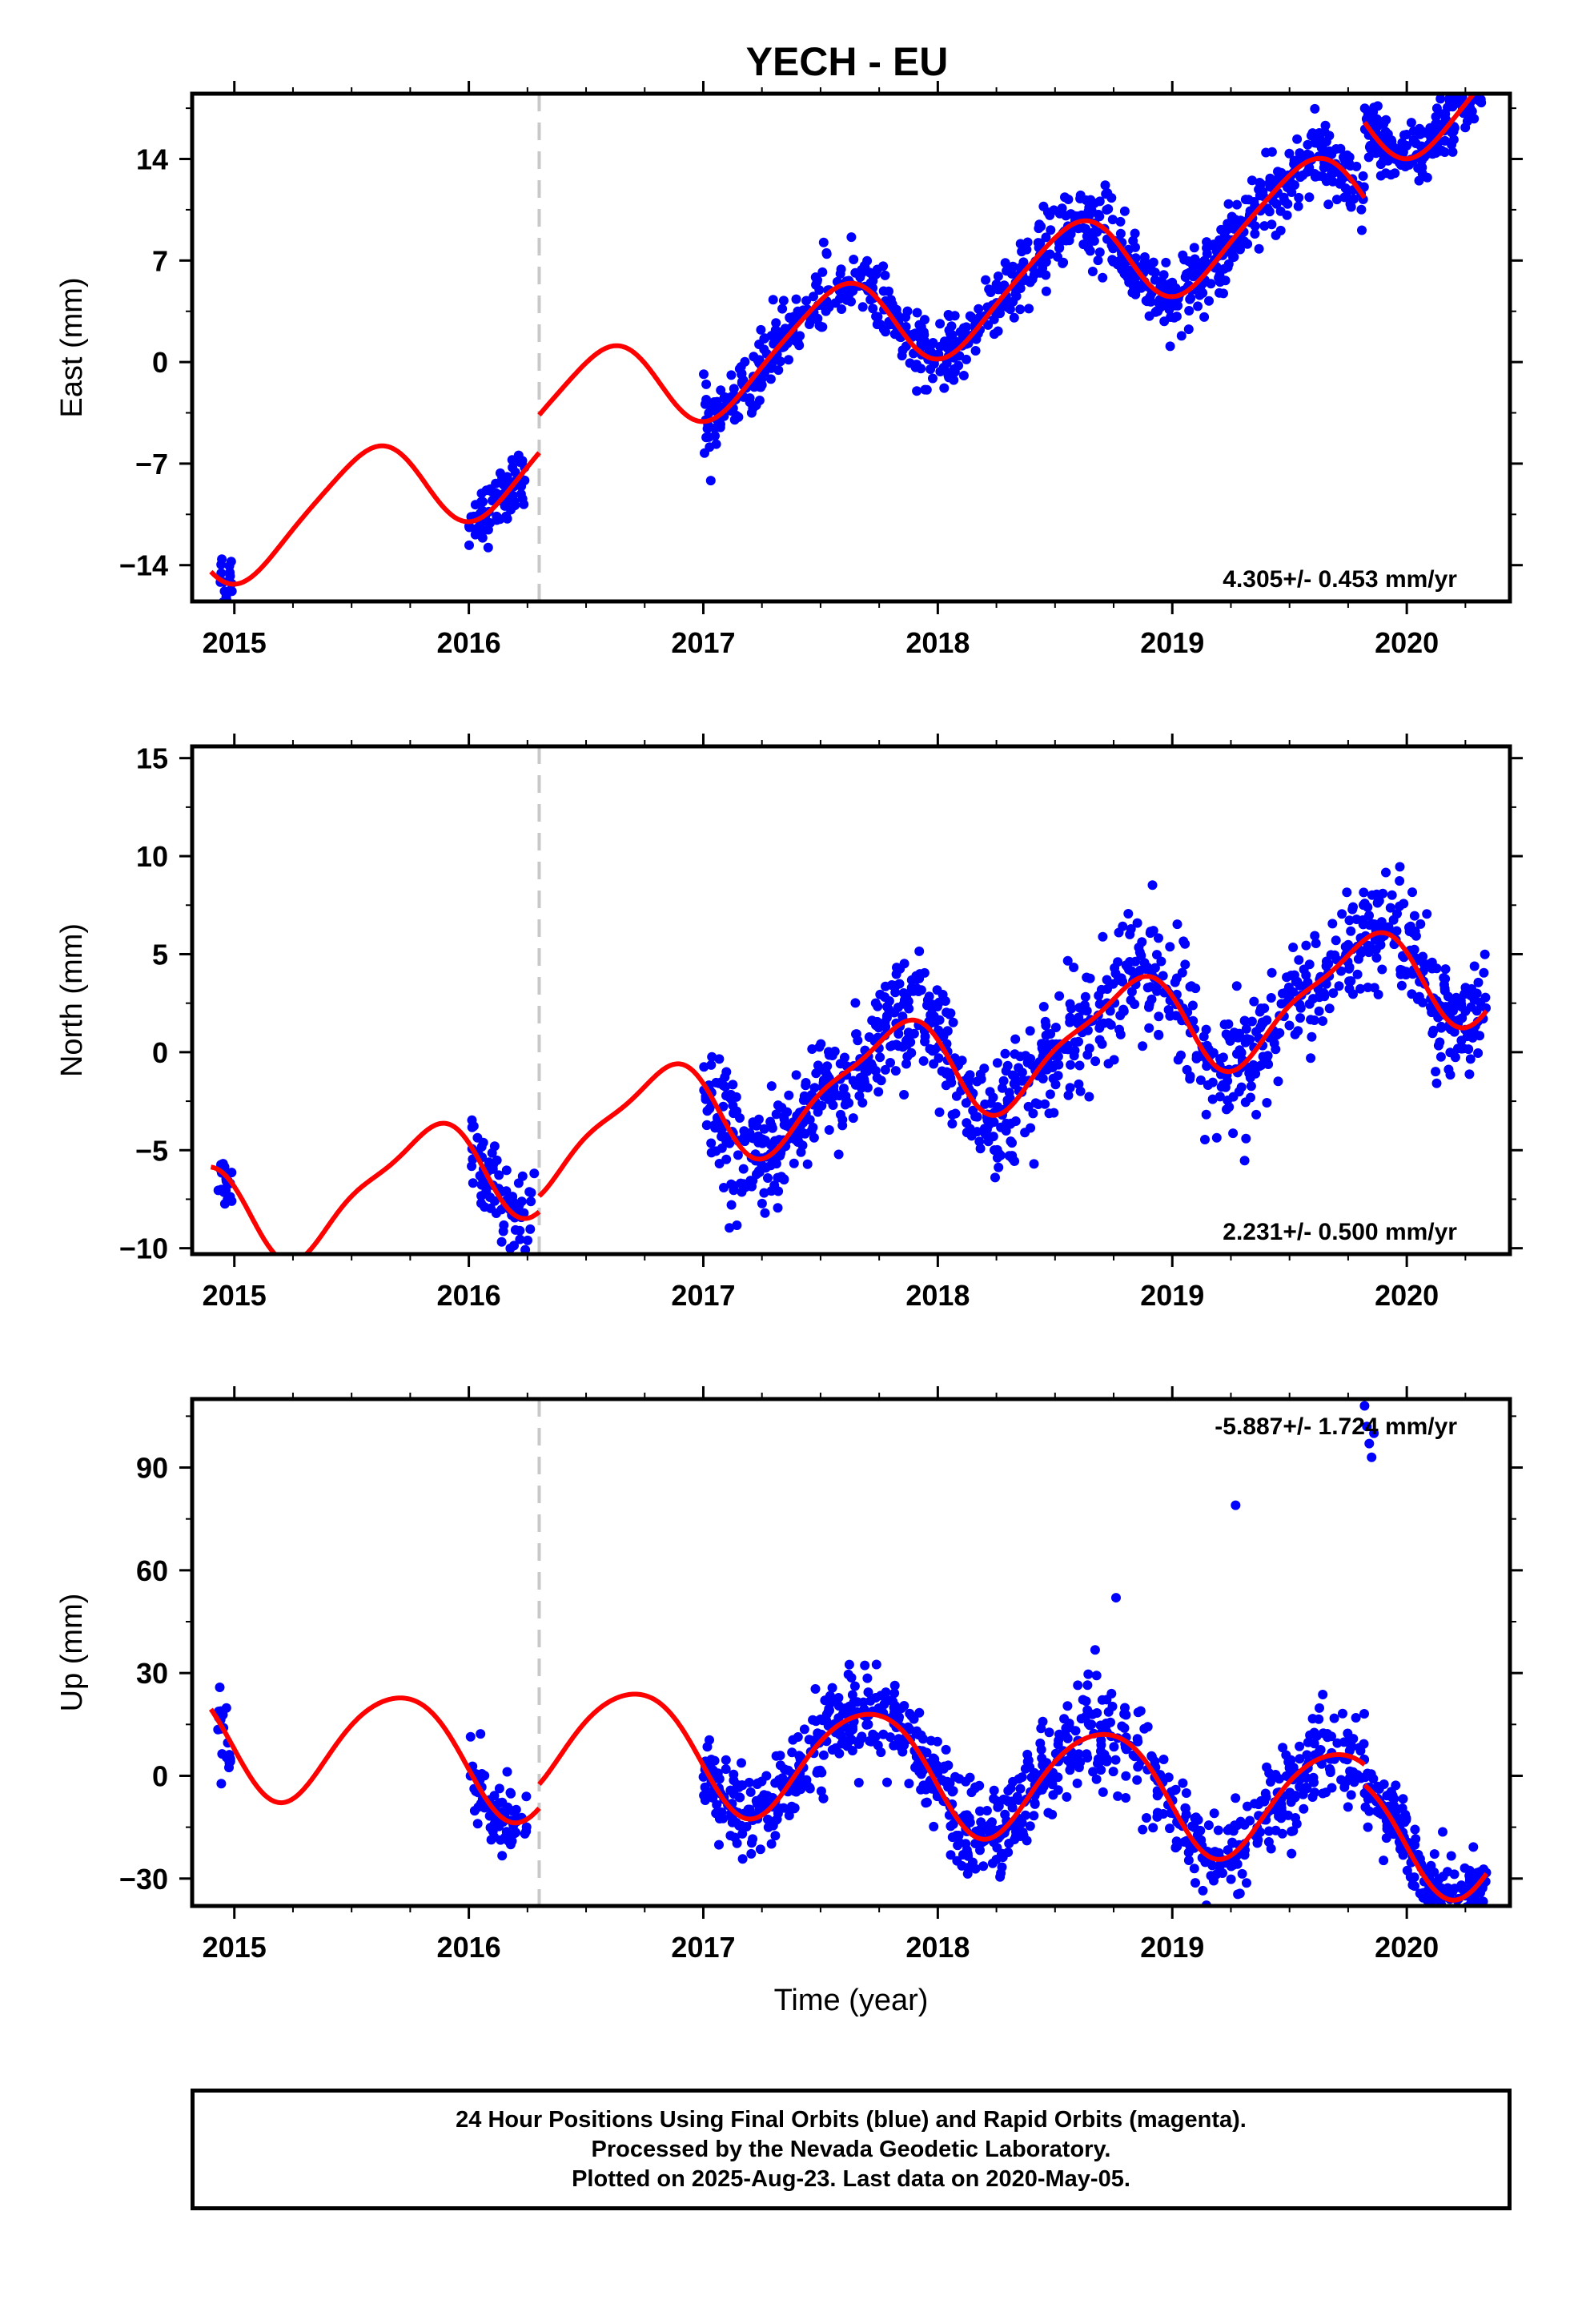 This screenshot has height=2324, width=1582. What do you see at coordinates (160, 954) in the screenshot?
I see `y-tick-label: 5` at bounding box center [160, 954].